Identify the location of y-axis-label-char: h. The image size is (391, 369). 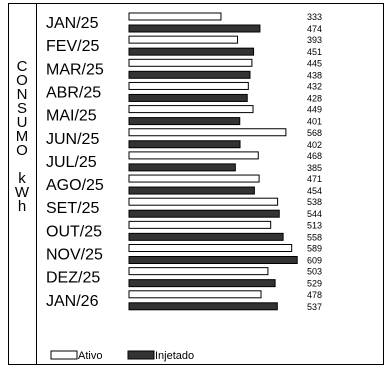
(22, 206).